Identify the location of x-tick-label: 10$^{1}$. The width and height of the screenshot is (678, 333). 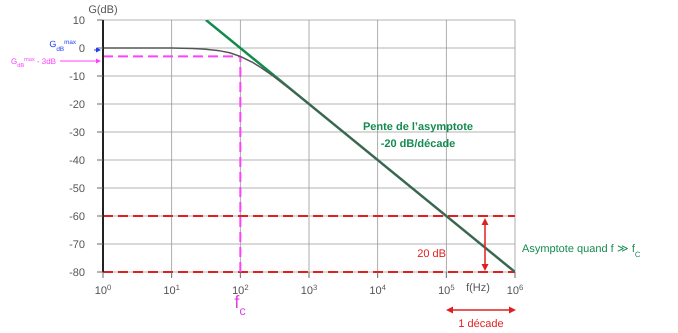
(171, 289).